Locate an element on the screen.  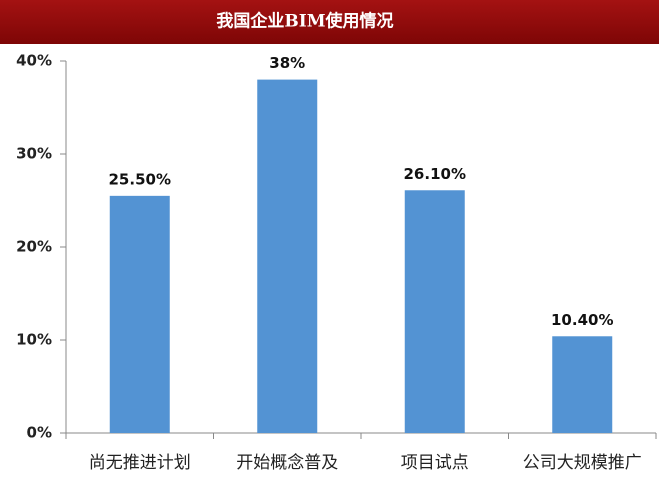
y-tick-label: 20% is located at coordinates (34, 247).